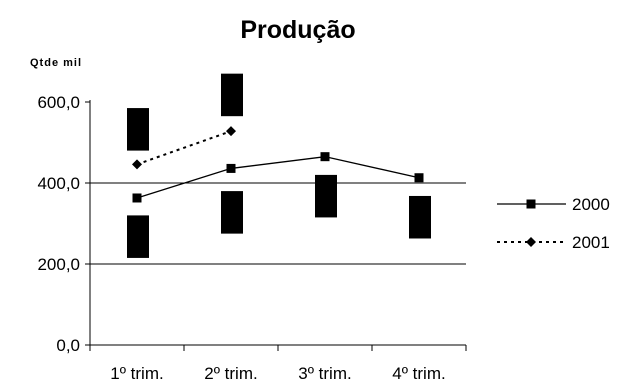  What do you see at coordinates (278, 177) in the screenshot?
I see `series-line-2000` at bounding box center [278, 177].